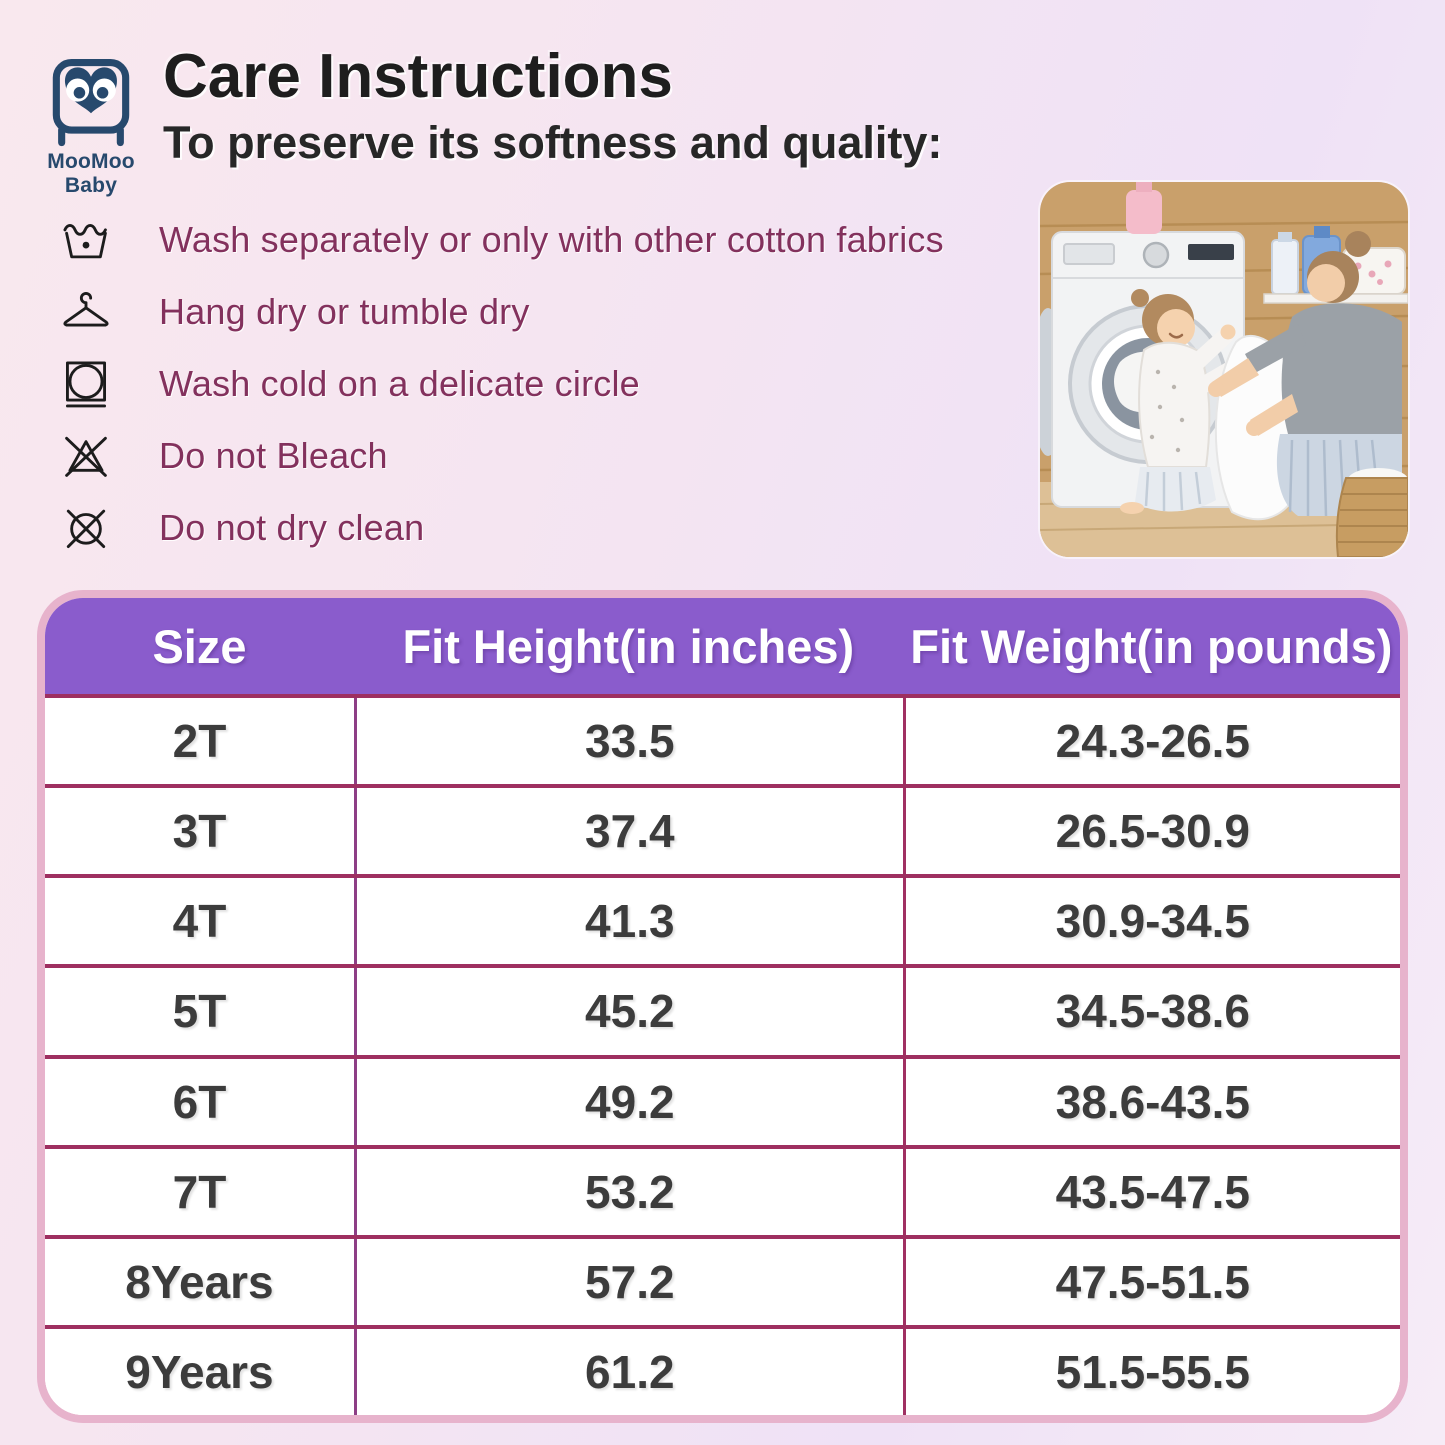 This screenshot has height=1445, width=1445. I want to click on table-row-7t: 7T 53.2 43.5-47.5, so click(722, 1189).